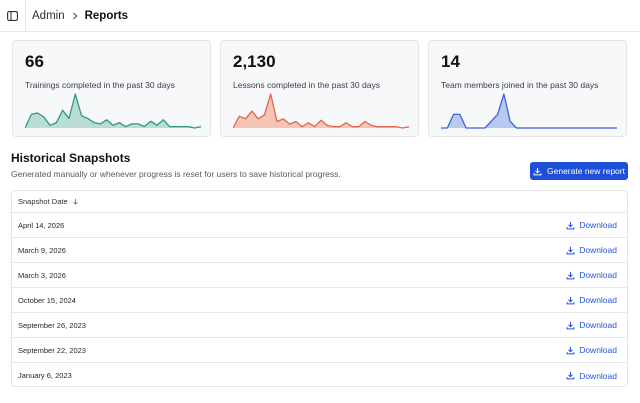  I want to click on table-header: Snapshot Date, so click(319, 202).